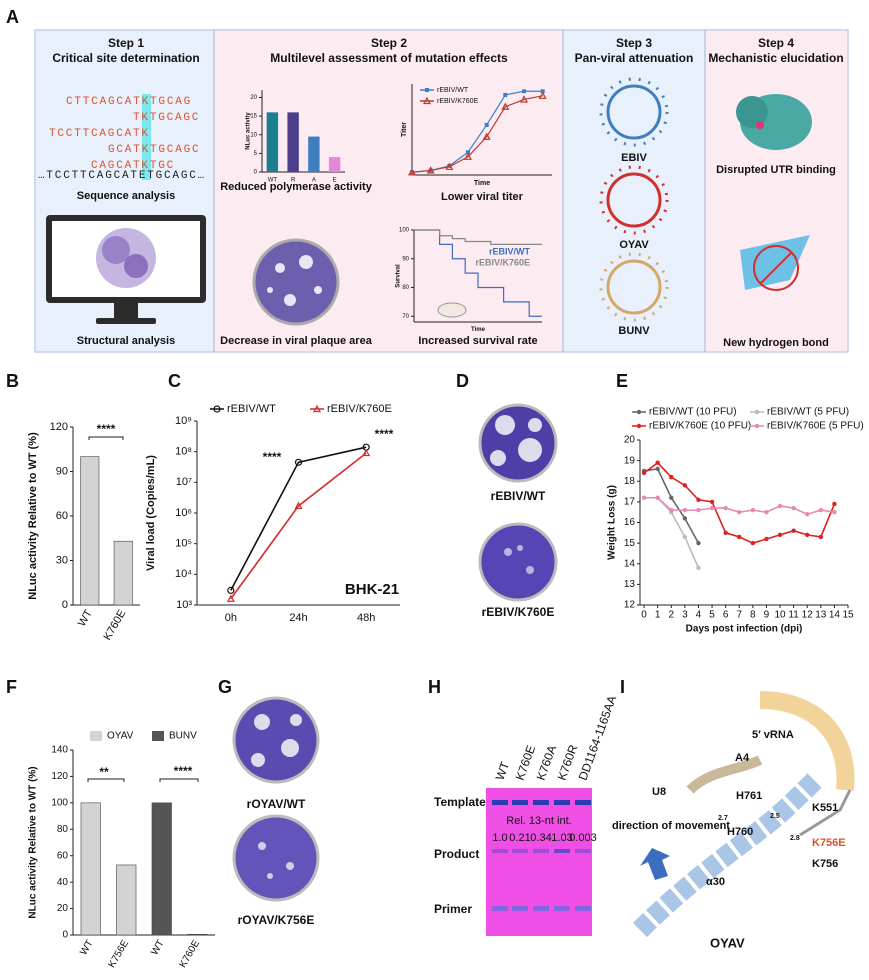 This screenshot has height=980, width=869. I want to click on panel-letter: E, so click(622, 381).